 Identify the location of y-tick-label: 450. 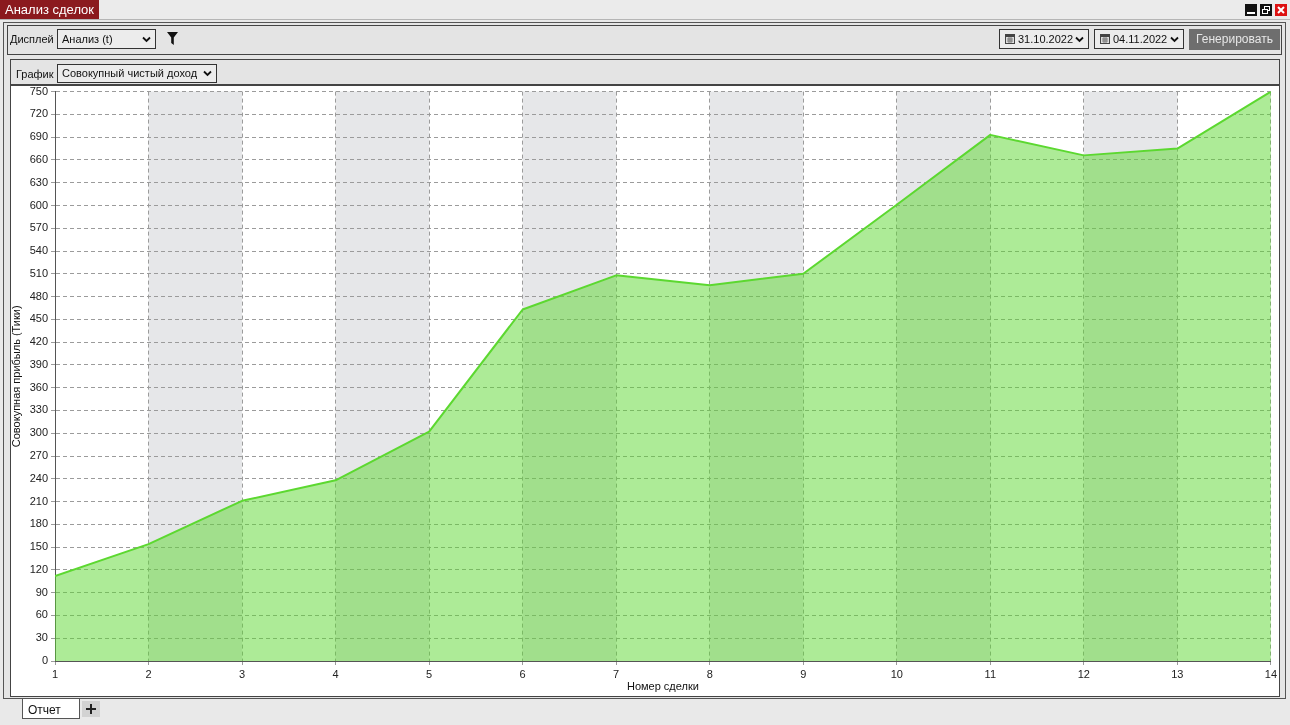
(38, 318).